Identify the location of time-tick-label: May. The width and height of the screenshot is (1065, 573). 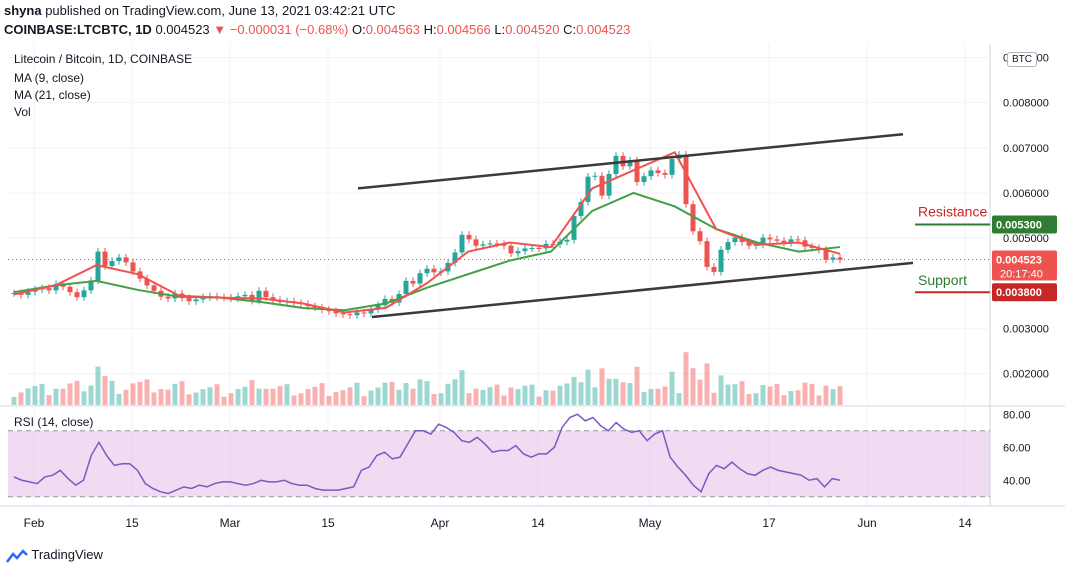
(650, 523).